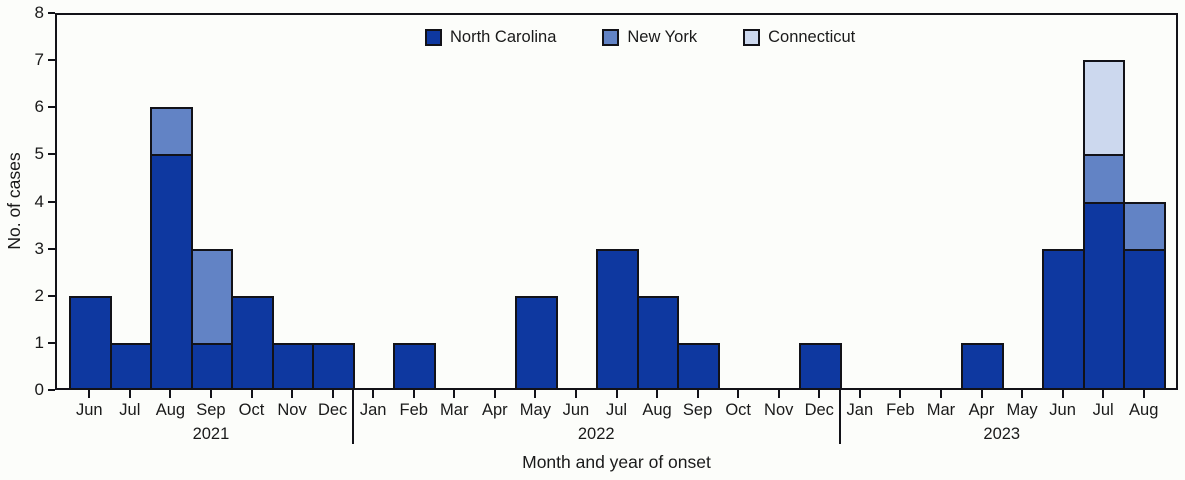  I want to click on y-tick-label: 0, so click(39, 389).